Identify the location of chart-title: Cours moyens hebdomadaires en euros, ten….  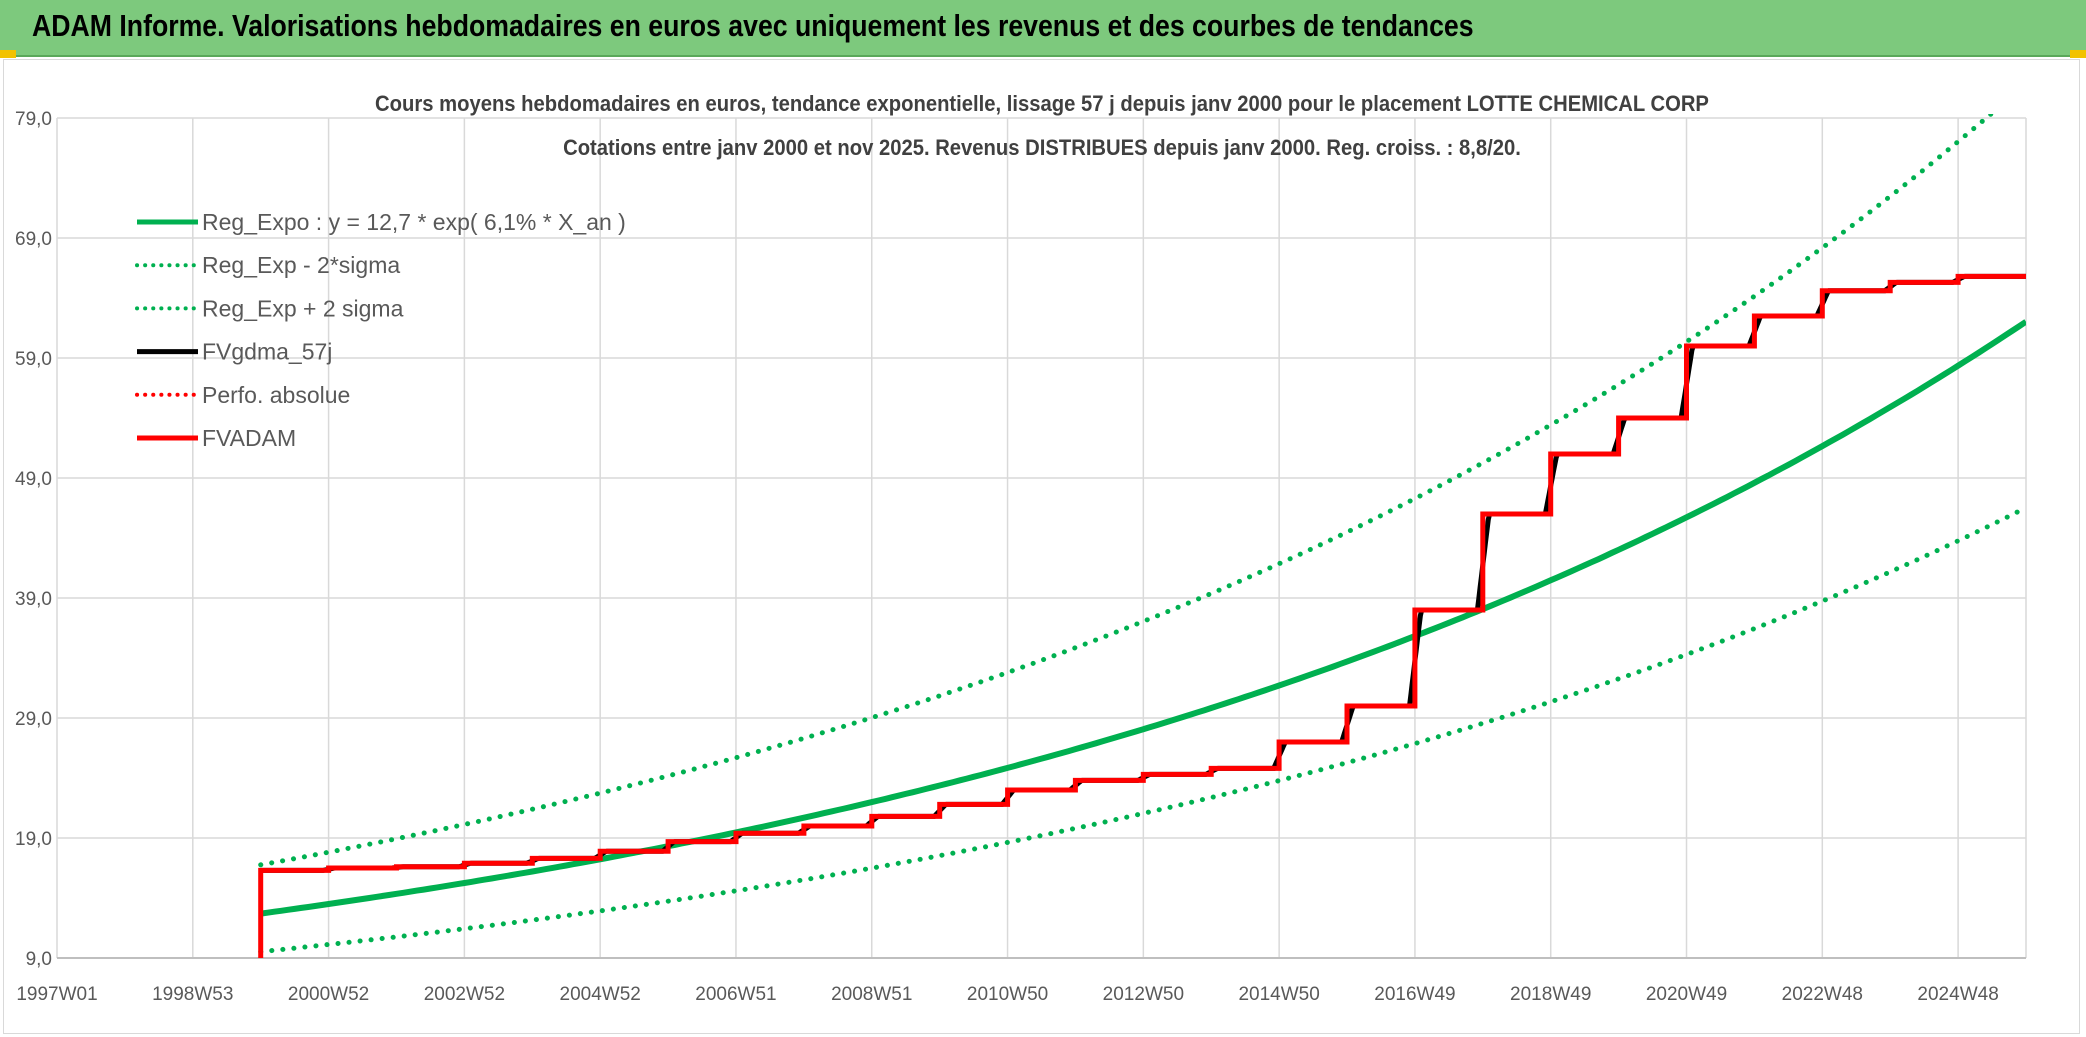
(1042, 104).